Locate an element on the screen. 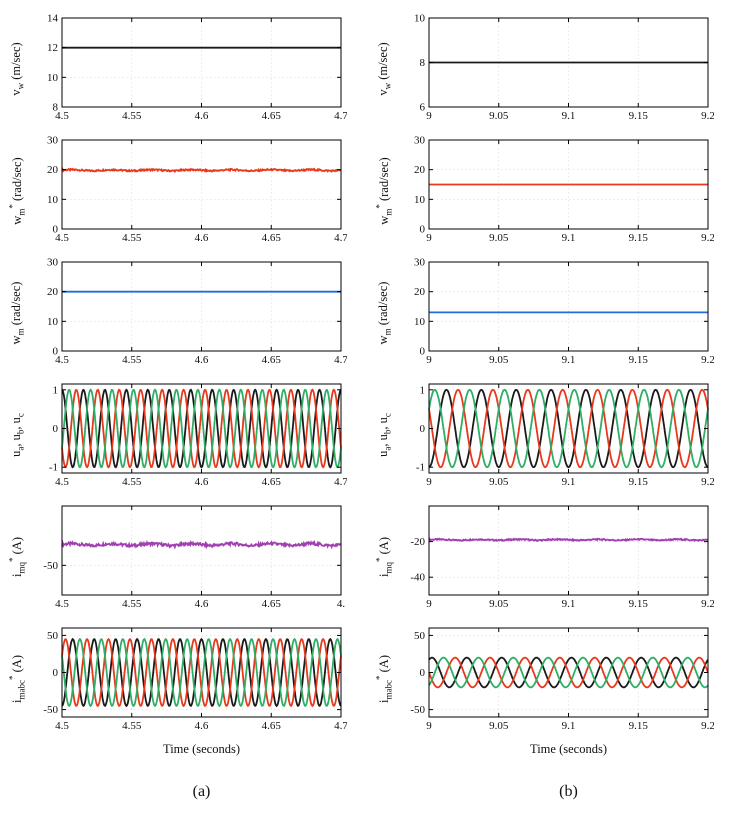  subplot-imabc-ref-b: imabc* (A) 9 9.05 9.1 9.15 9.2 -50 0 50 is located at coordinates (544, 679).